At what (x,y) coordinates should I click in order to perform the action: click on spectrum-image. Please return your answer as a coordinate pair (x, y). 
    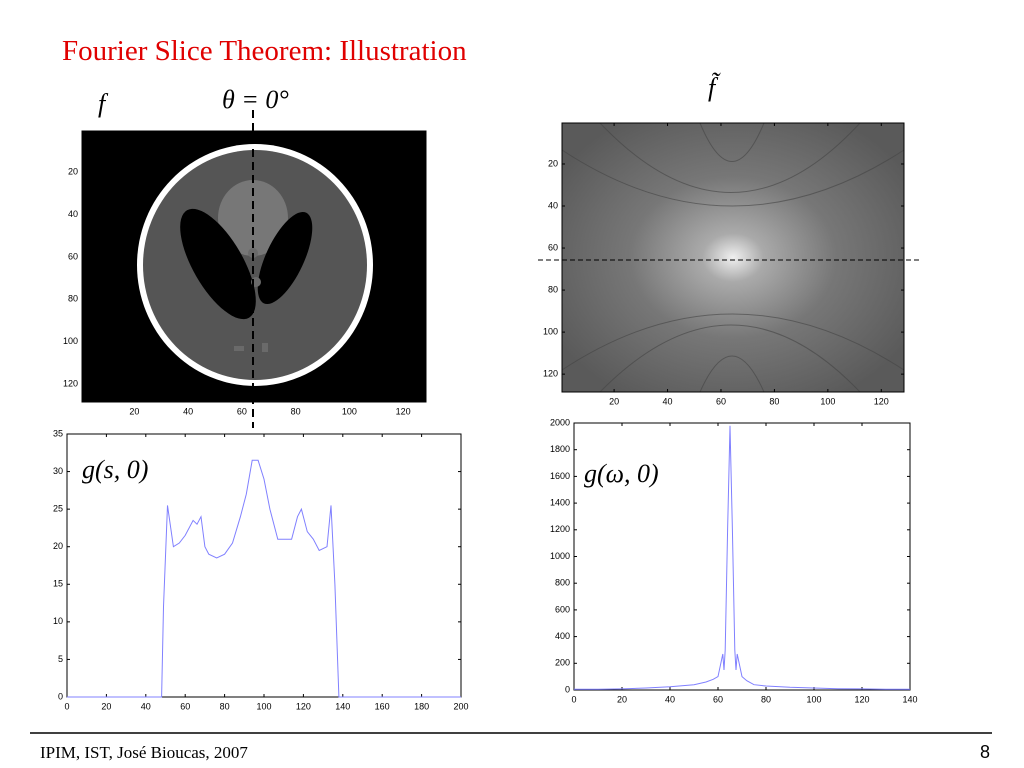
    Looking at the image, I should click on (733, 257).